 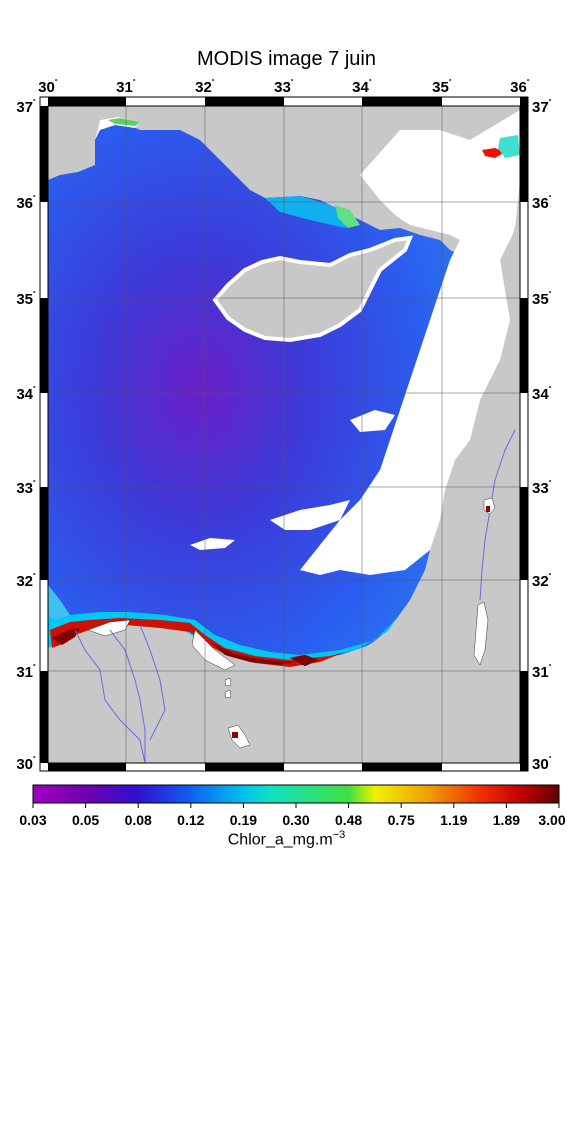 I want to click on nile-delta-lake-east, so click(x=213, y=650).